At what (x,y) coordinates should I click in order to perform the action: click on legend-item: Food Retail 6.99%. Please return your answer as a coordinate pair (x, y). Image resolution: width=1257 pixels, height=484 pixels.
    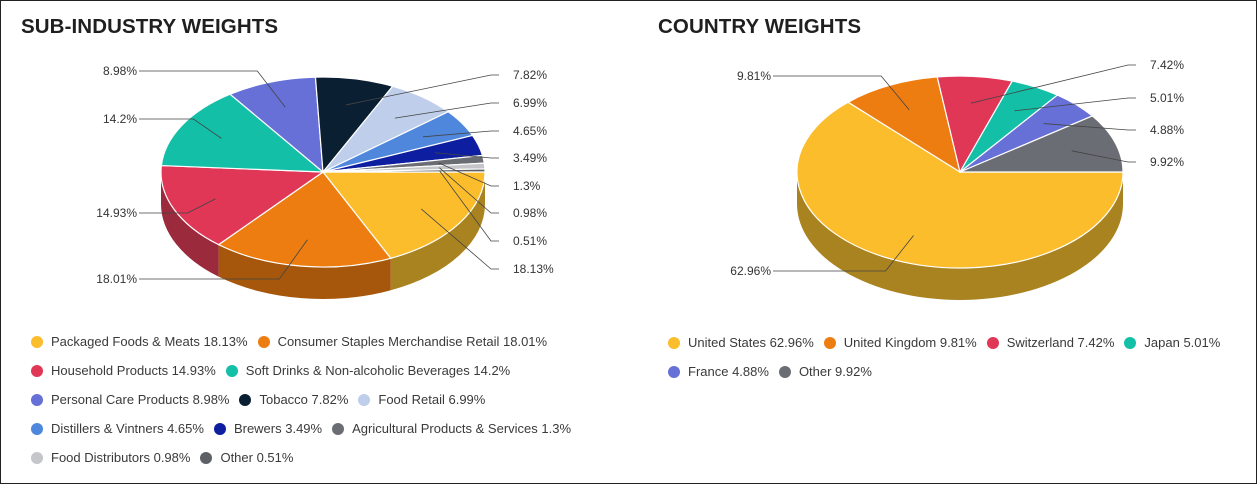
    Looking at the image, I should click on (421, 399).